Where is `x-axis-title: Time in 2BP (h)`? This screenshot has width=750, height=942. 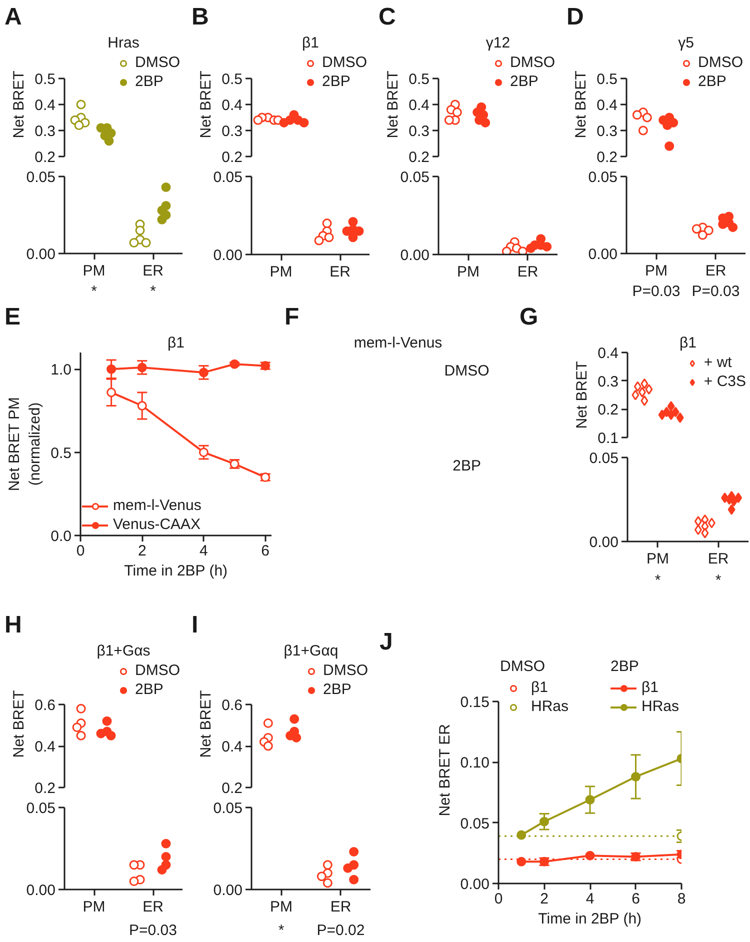
x-axis-title: Time in 2BP (h) is located at coordinates (590, 919).